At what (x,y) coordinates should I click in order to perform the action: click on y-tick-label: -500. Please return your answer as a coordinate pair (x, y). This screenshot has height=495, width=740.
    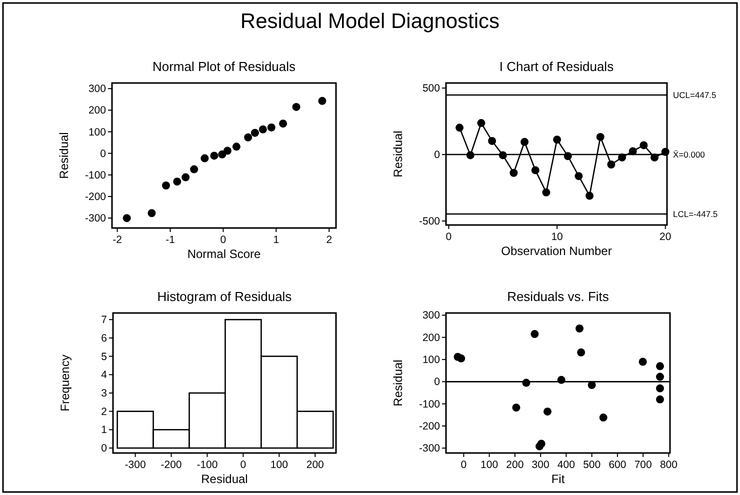
    Looking at the image, I should click on (429, 222).